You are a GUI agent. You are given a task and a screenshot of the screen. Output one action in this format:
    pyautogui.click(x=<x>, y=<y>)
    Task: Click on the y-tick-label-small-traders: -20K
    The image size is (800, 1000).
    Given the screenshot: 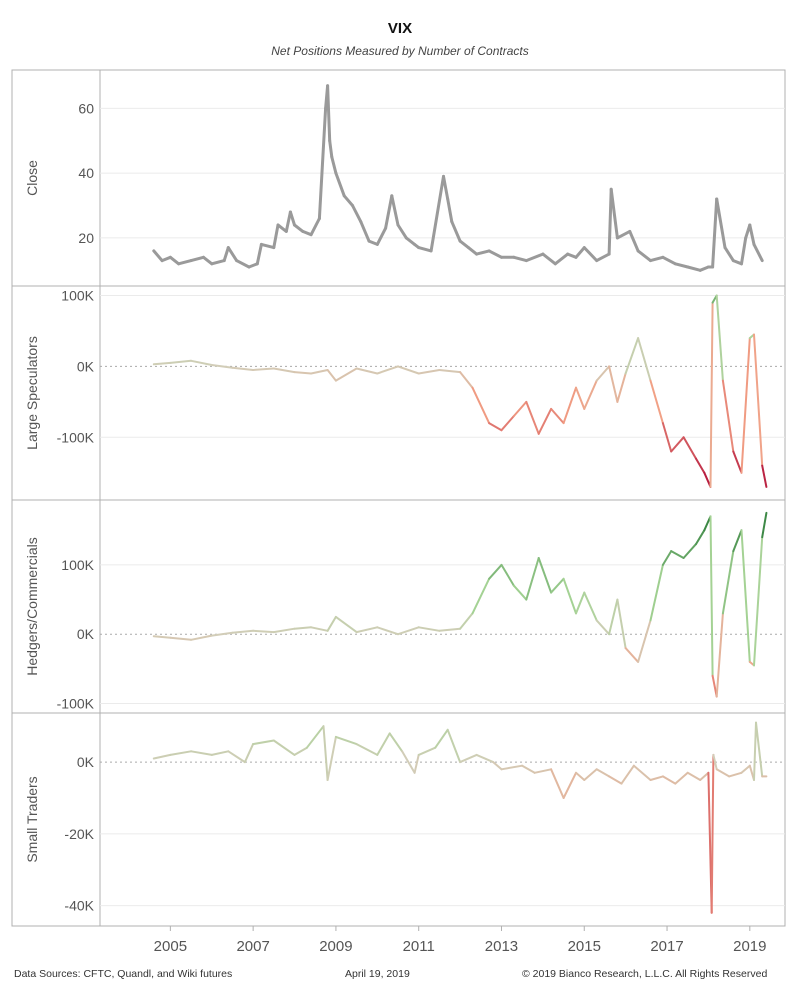 What is the action you would take?
    pyautogui.click(x=79, y=834)
    